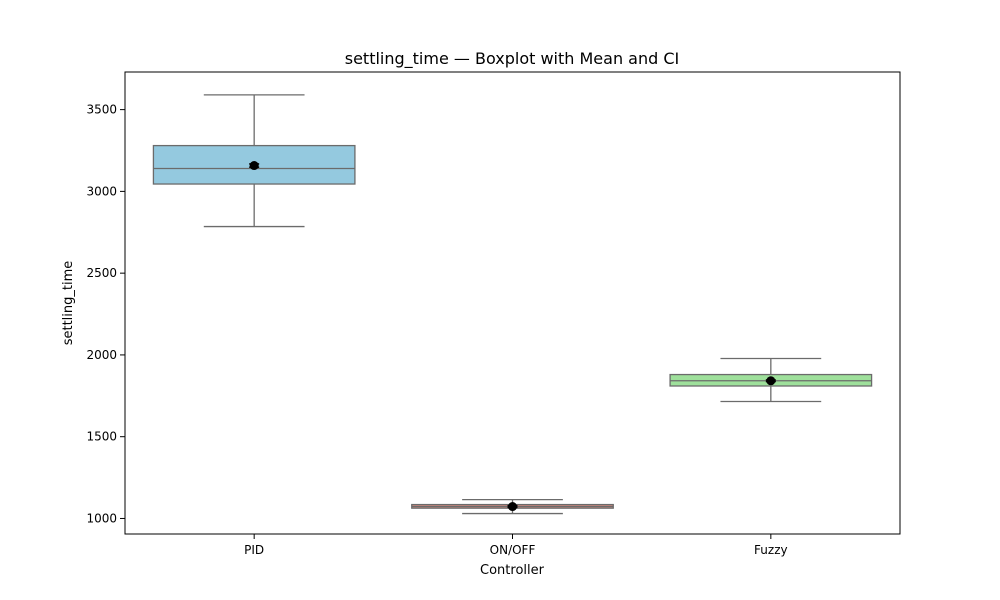 The image size is (1000, 600). I want to click on chart-title: settling_time — Boxplot with Mean and CI, so click(512, 59).